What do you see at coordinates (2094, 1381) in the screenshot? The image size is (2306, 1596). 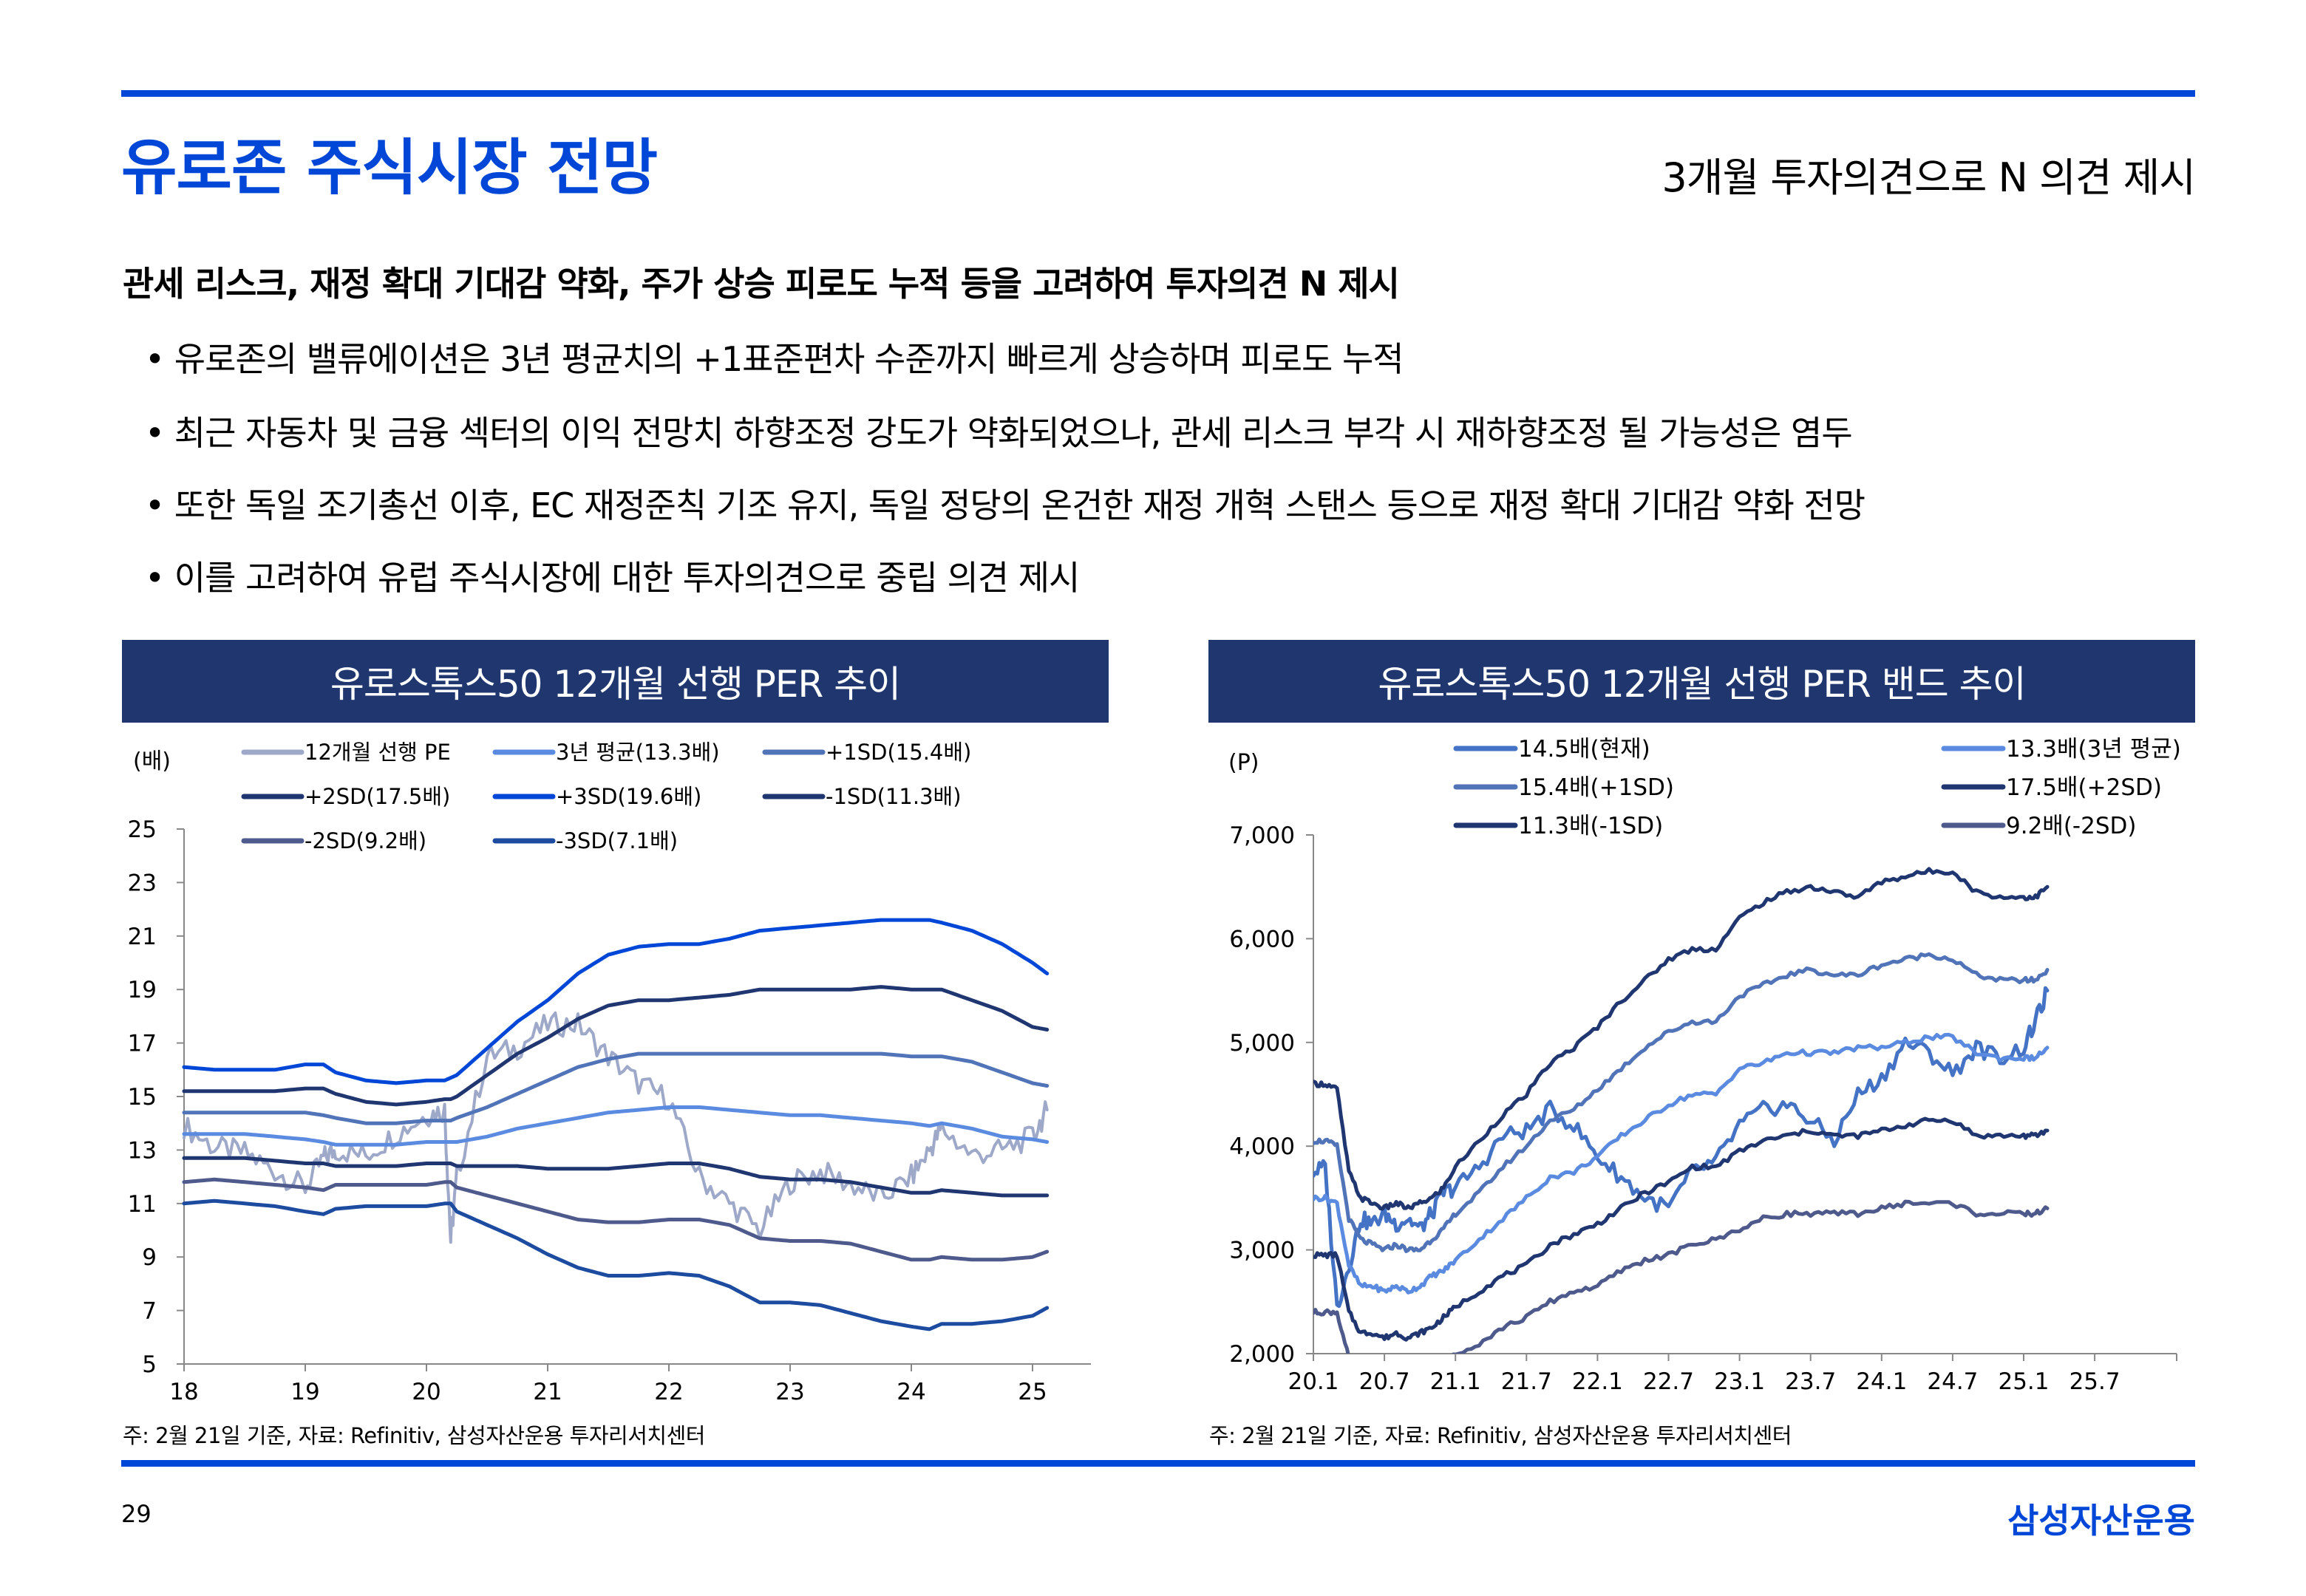 I see `x-tick-label: 25.7` at bounding box center [2094, 1381].